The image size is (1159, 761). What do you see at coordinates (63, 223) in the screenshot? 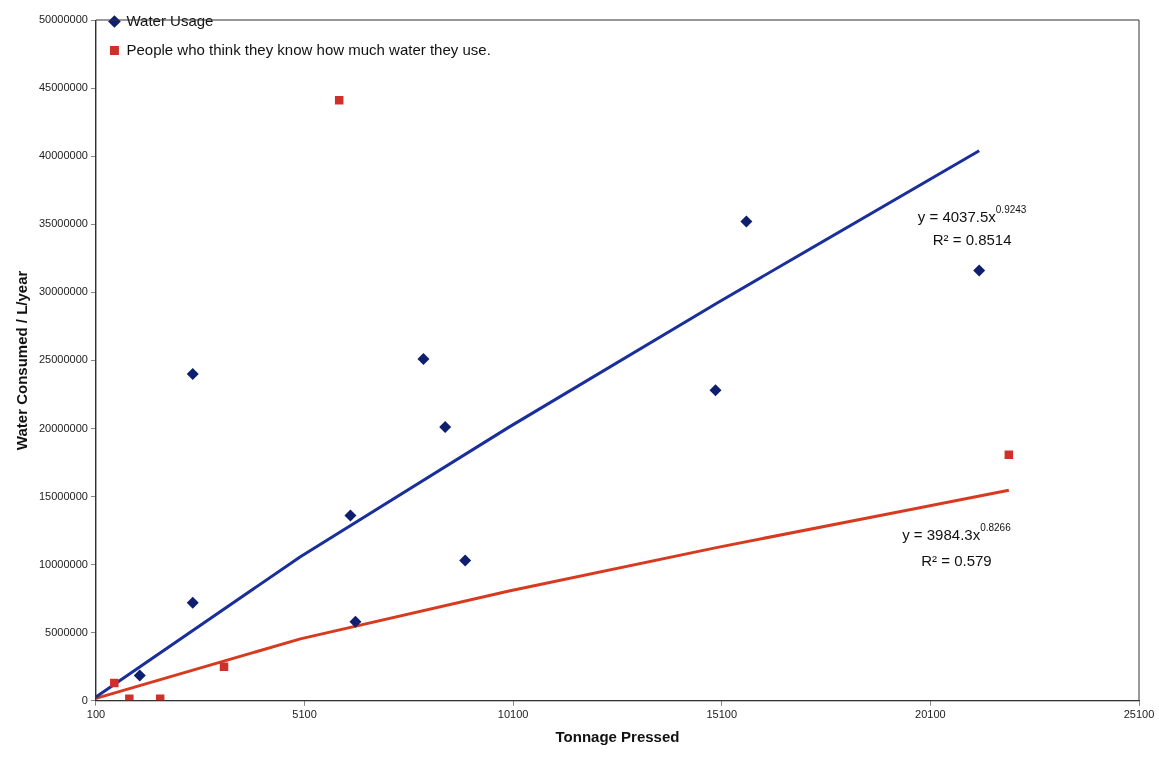
I see `y-tick-label: 35000000` at bounding box center [63, 223].